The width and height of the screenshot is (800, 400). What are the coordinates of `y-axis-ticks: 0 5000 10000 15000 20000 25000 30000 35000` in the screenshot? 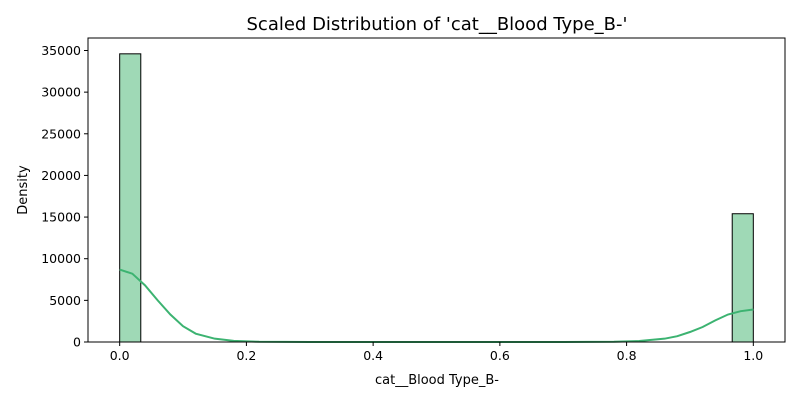 It's located at (64, 196).